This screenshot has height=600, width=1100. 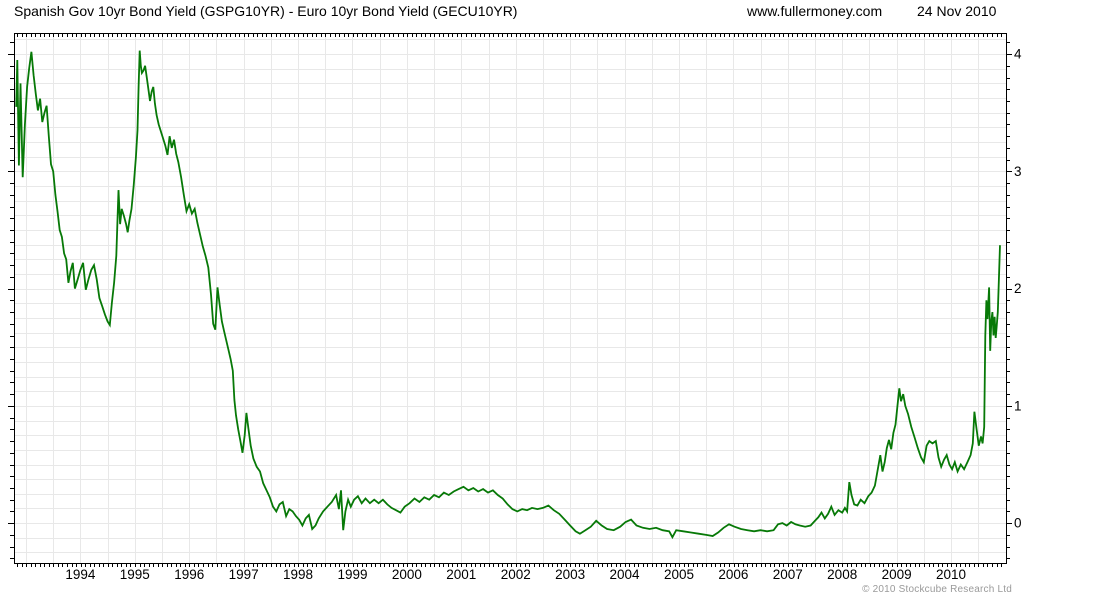 I want to click on svg-text: 2008, so click(x=842, y=574).